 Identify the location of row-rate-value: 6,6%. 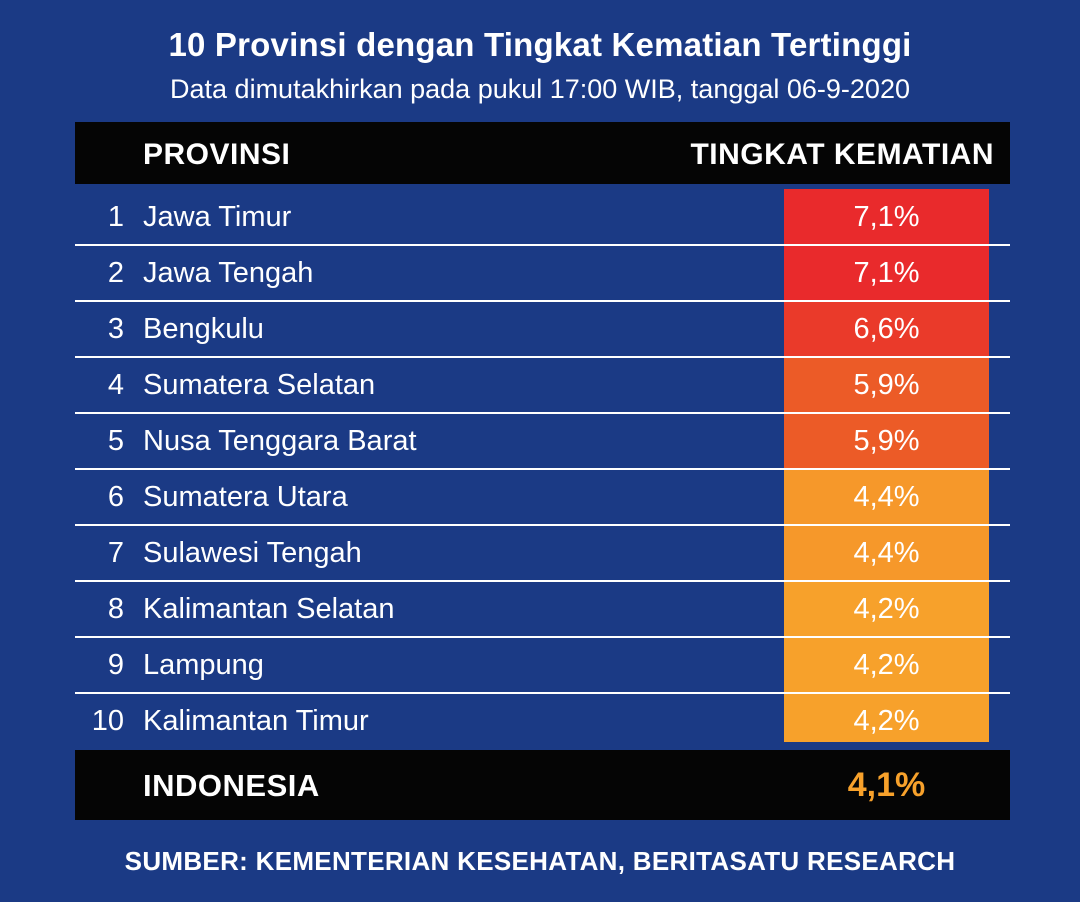
(886, 329).